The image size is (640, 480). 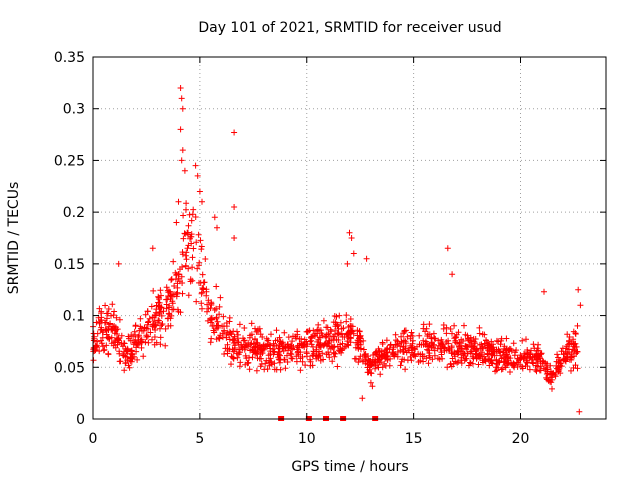 What do you see at coordinates (414, 439) in the screenshot?
I see `x-tick-label: 15` at bounding box center [414, 439].